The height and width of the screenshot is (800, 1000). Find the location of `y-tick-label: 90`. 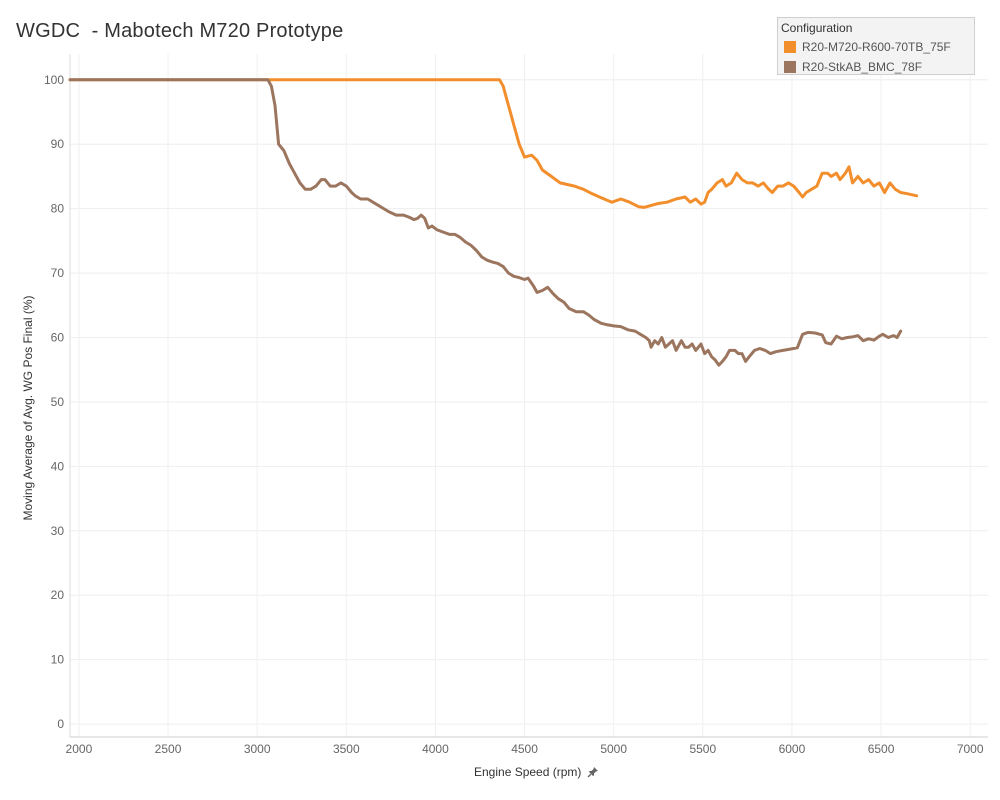

y-tick-label: 90 is located at coordinates (58, 144).